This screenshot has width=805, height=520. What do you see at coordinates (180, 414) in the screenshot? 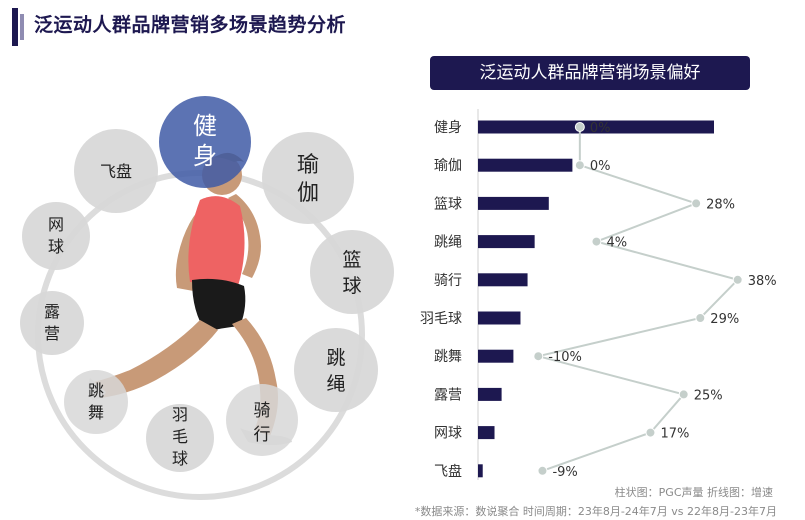
I see `scene-label-6: 羽` at bounding box center [180, 414].